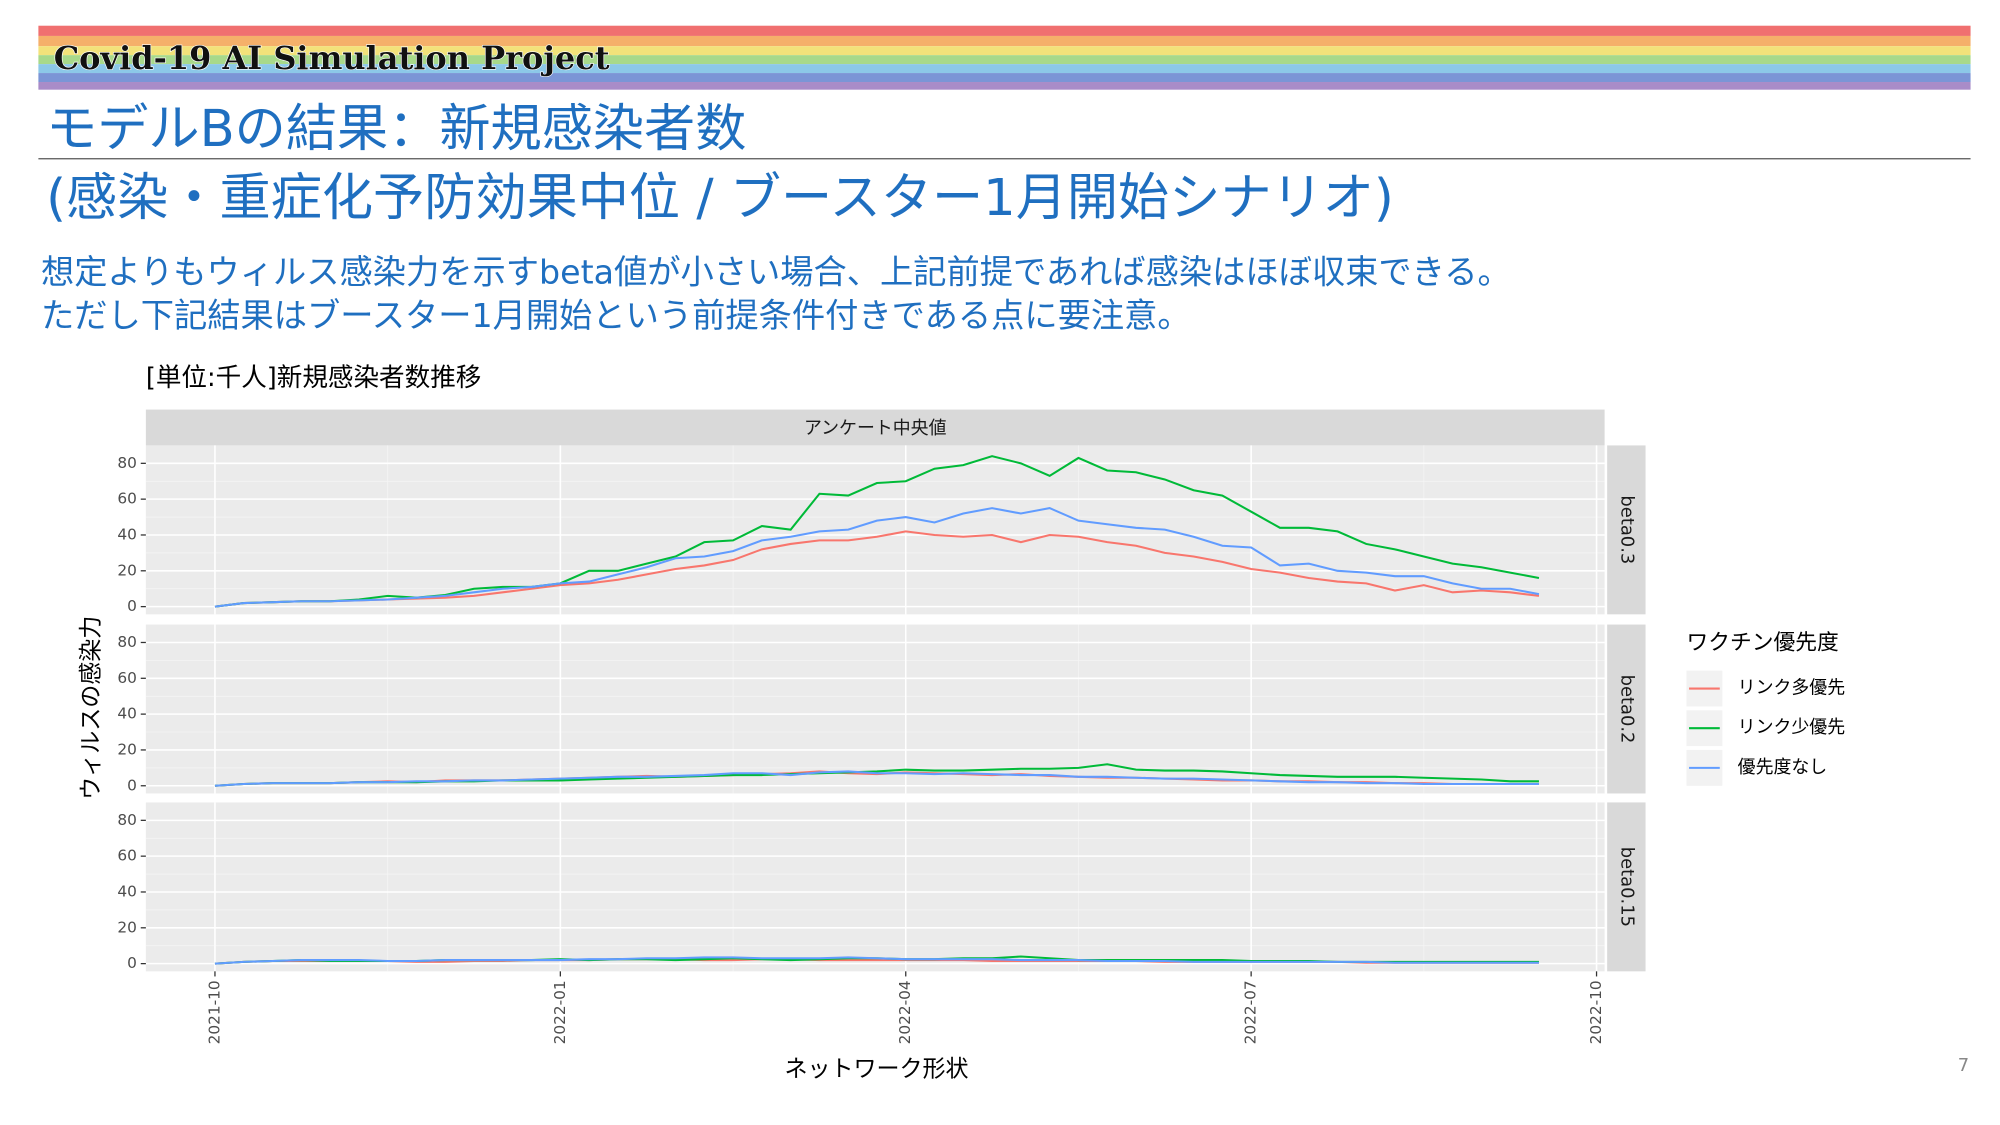  What do you see at coordinates (314, 378) in the screenshot?
I see `chart-title: [単位:千人]新規感染者数推移` at bounding box center [314, 378].